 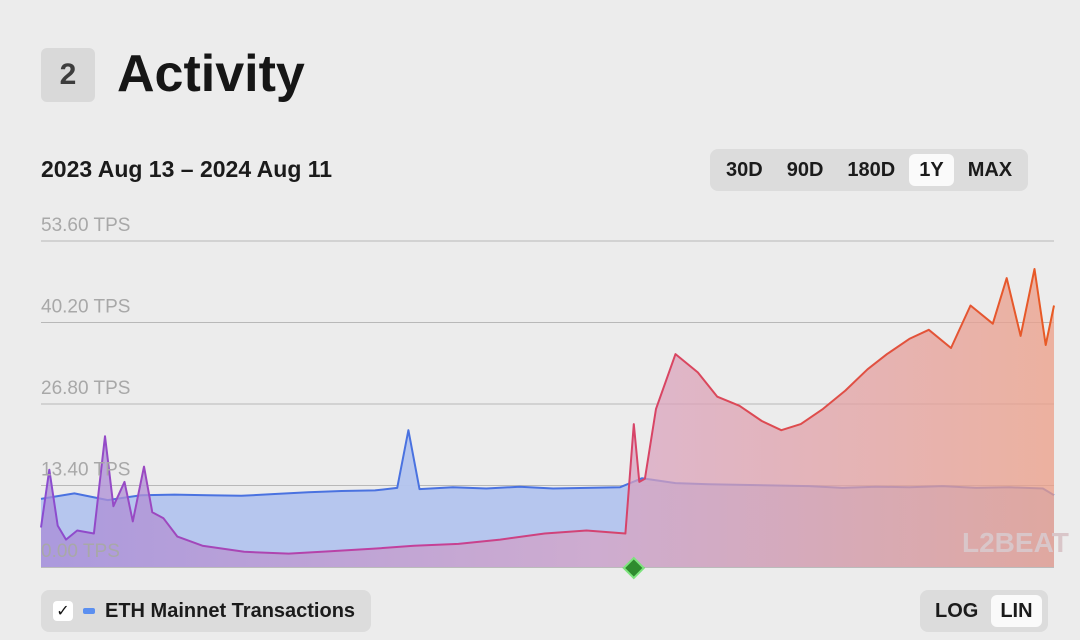 What do you see at coordinates (230, 610) in the screenshot?
I see `legend-label: ETH Mainnet Transactions` at bounding box center [230, 610].